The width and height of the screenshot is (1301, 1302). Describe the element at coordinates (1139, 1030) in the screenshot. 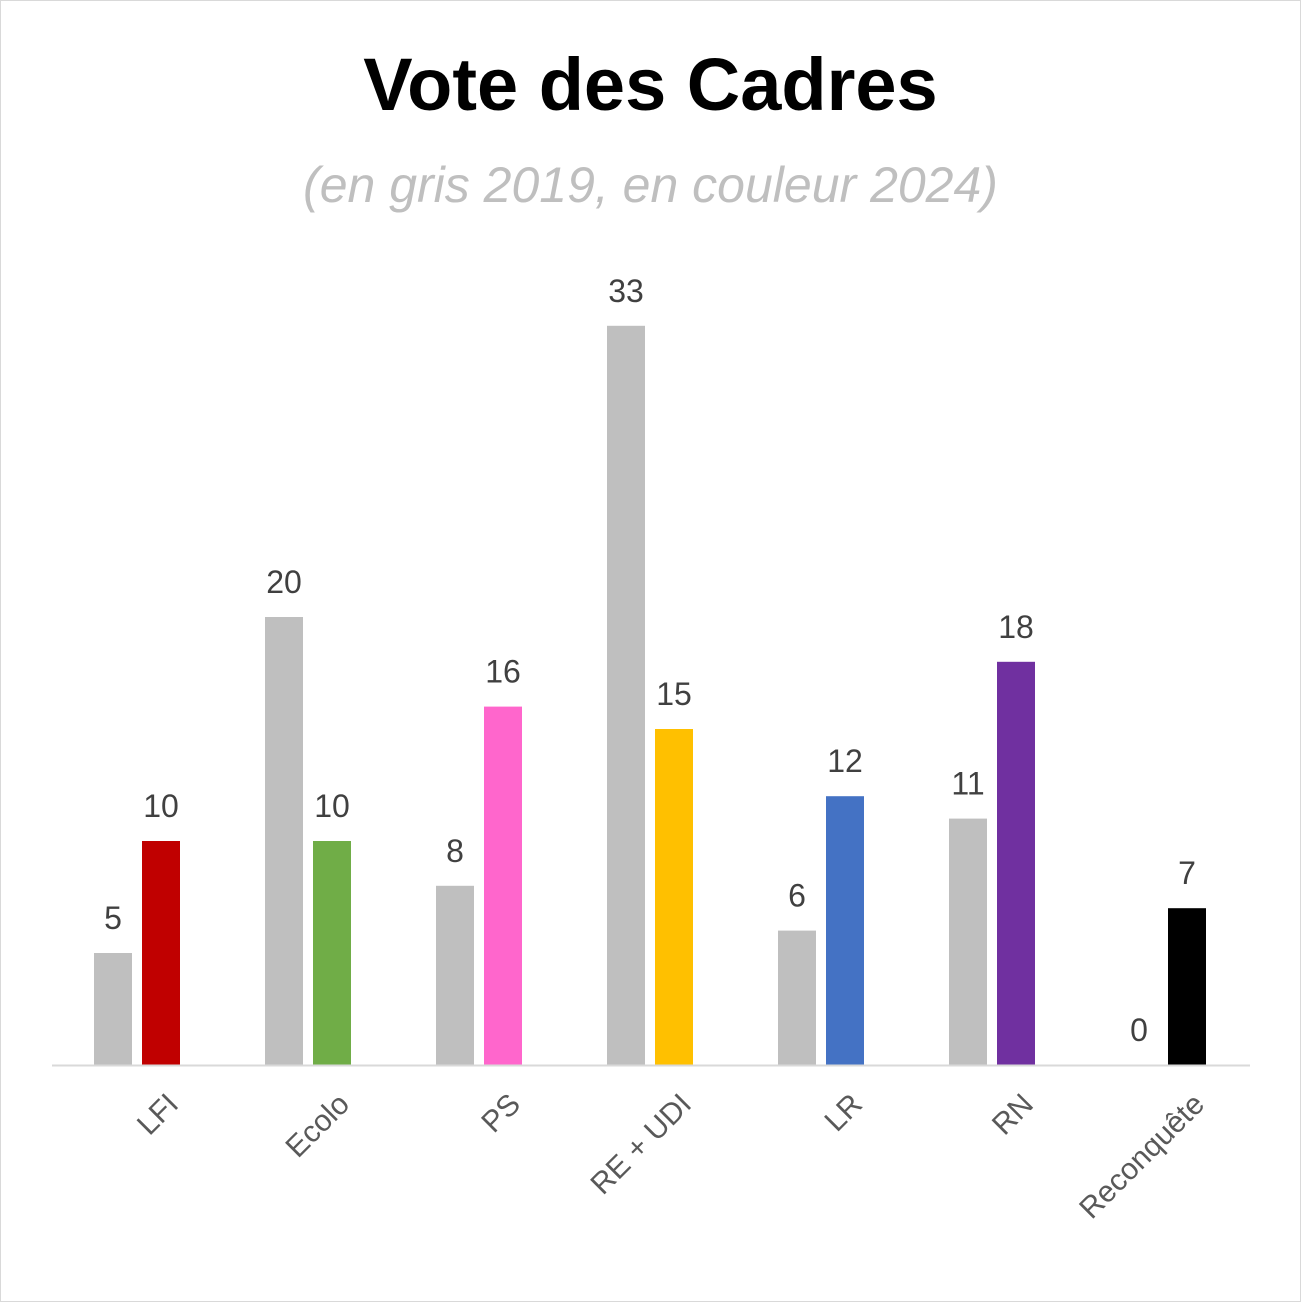

I see `value-label-reconqu-te-series-1: 0` at that location.